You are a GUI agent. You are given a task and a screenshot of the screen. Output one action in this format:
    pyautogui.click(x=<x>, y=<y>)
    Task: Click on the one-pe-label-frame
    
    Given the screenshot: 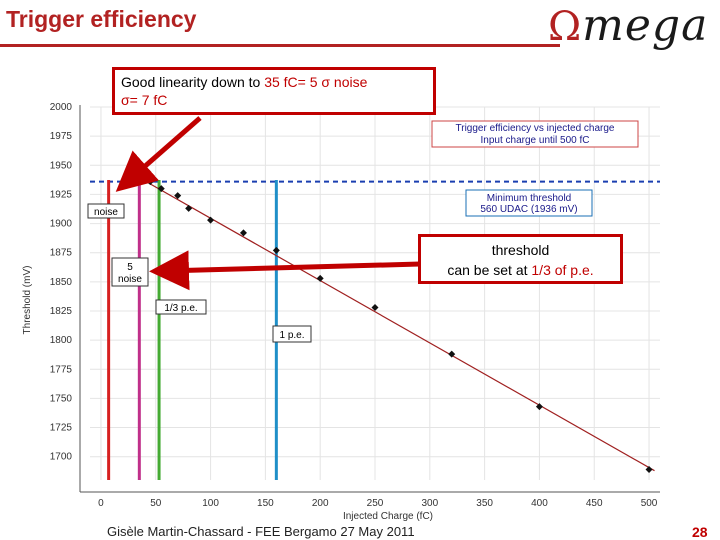 What is the action you would take?
    pyautogui.click(x=292, y=334)
    